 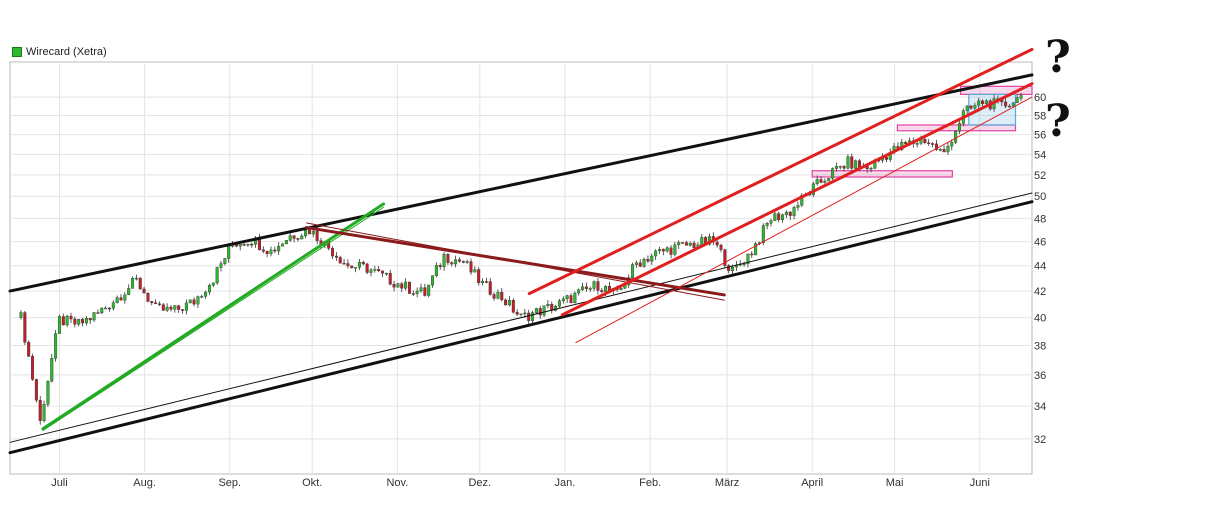 I want to click on x-tick-label: Dez., so click(x=479, y=483).